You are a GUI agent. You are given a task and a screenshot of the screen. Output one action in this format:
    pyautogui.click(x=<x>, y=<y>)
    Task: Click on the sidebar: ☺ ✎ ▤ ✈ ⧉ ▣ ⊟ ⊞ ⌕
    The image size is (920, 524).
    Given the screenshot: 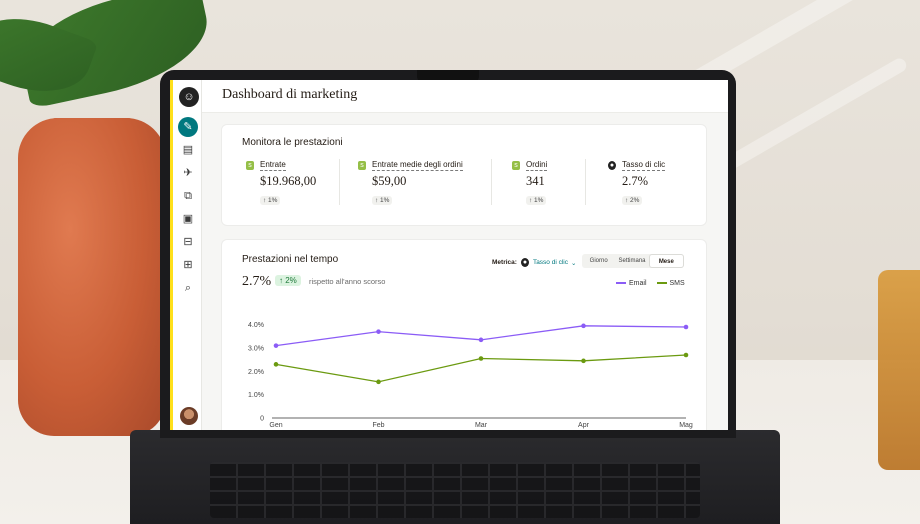 What is the action you would take?
    pyautogui.click(x=186, y=255)
    